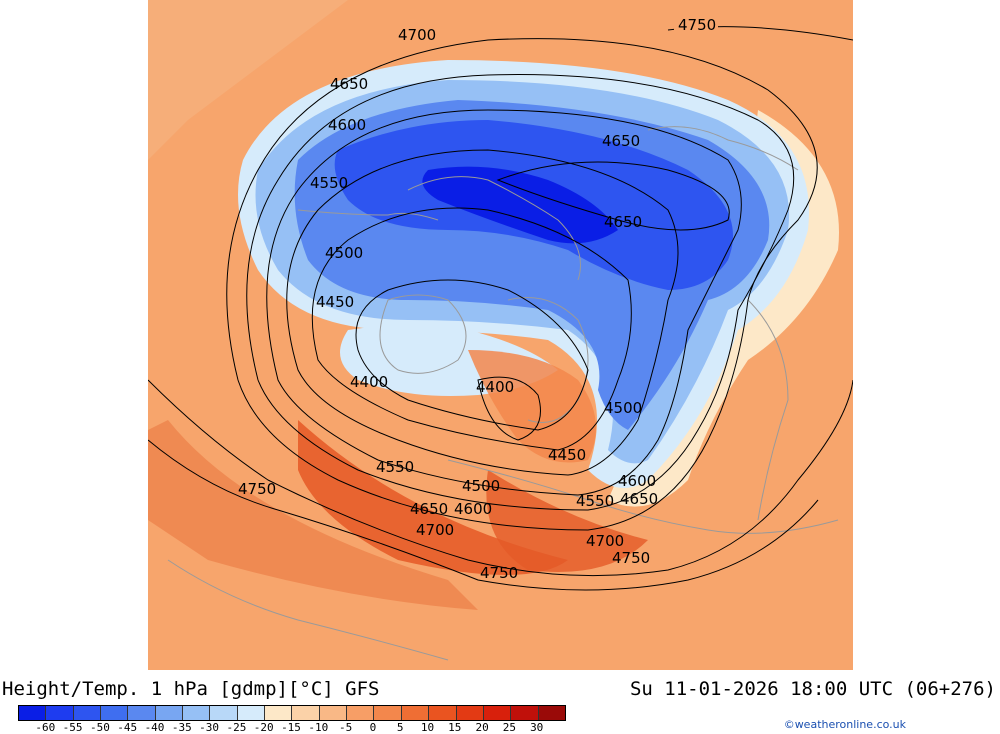 This screenshot has width=1000, height=734. What do you see at coordinates (345, 727) in the screenshot?
I see `color-scale-tick-label: -5` at bounding box center [345, 727].